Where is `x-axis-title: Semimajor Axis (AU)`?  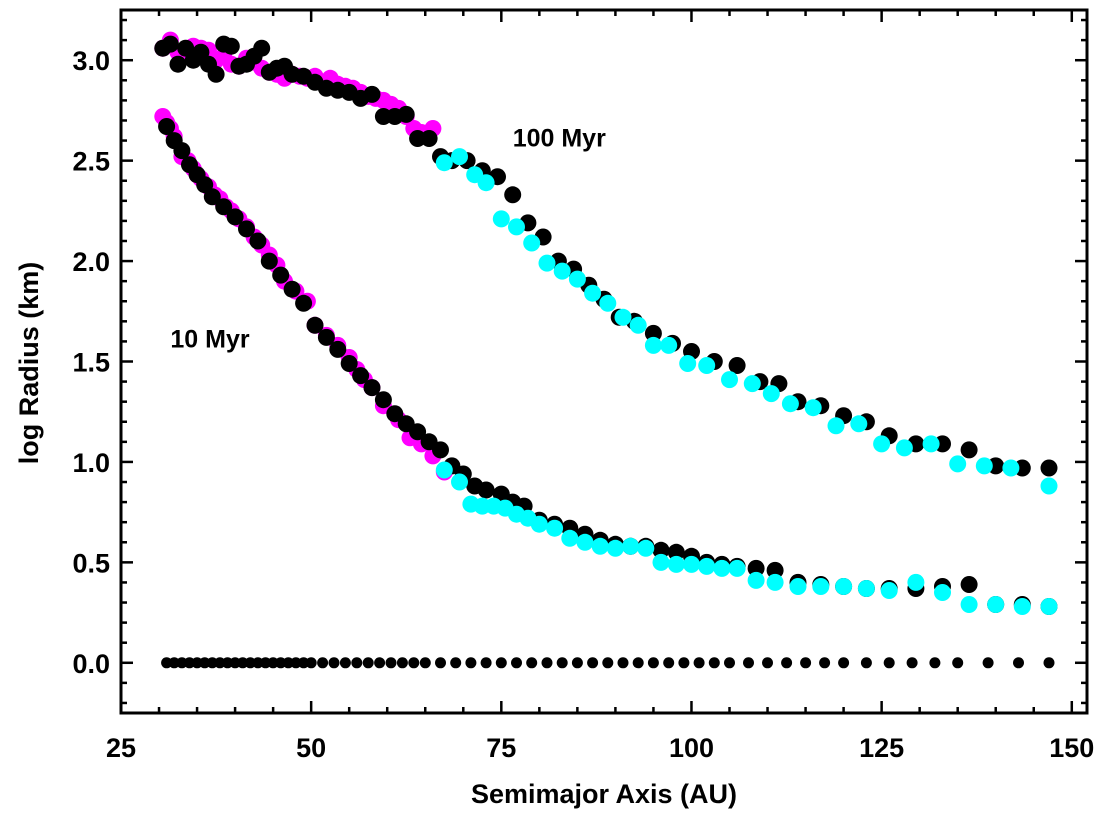
x-axis-title: Semimajor Axis (AU) is located at coordinates (604, 794).